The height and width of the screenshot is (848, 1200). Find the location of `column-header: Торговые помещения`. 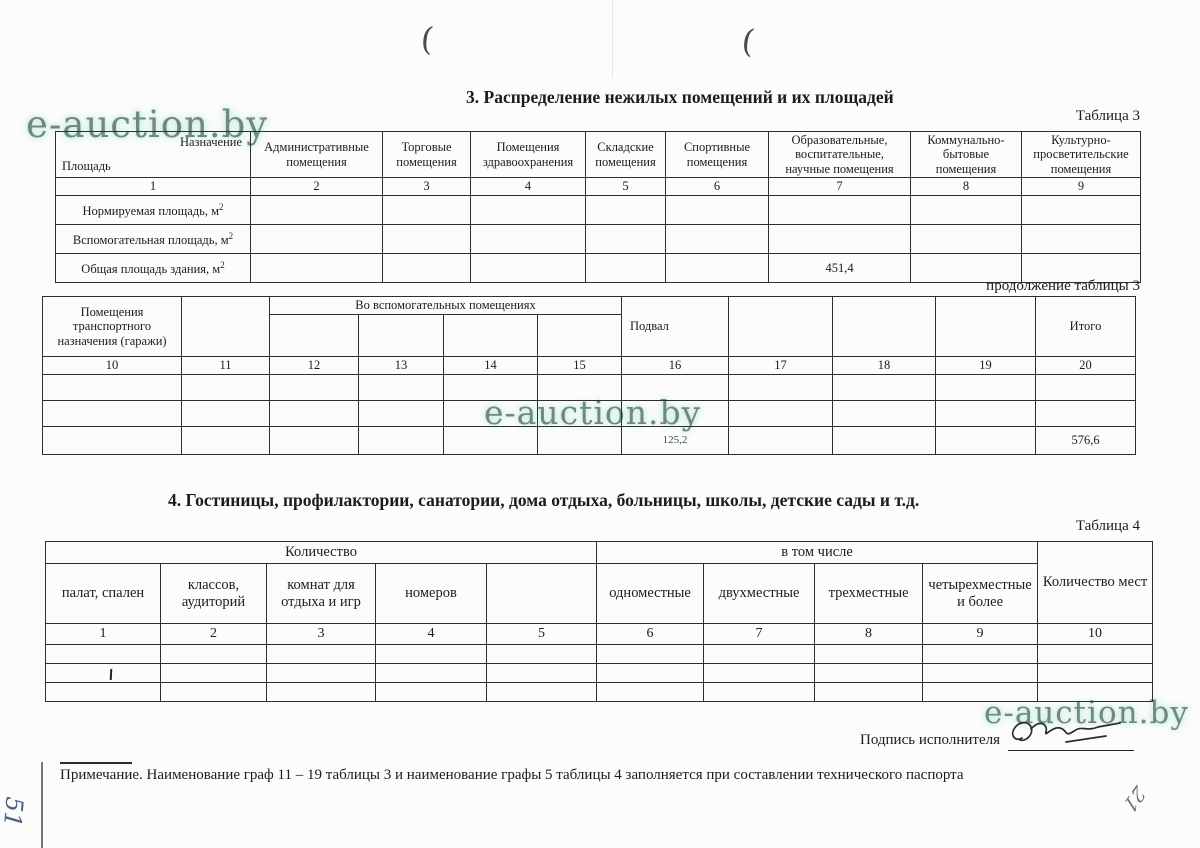

column-header: Торговые помещения is located at coordinates (426, 154).